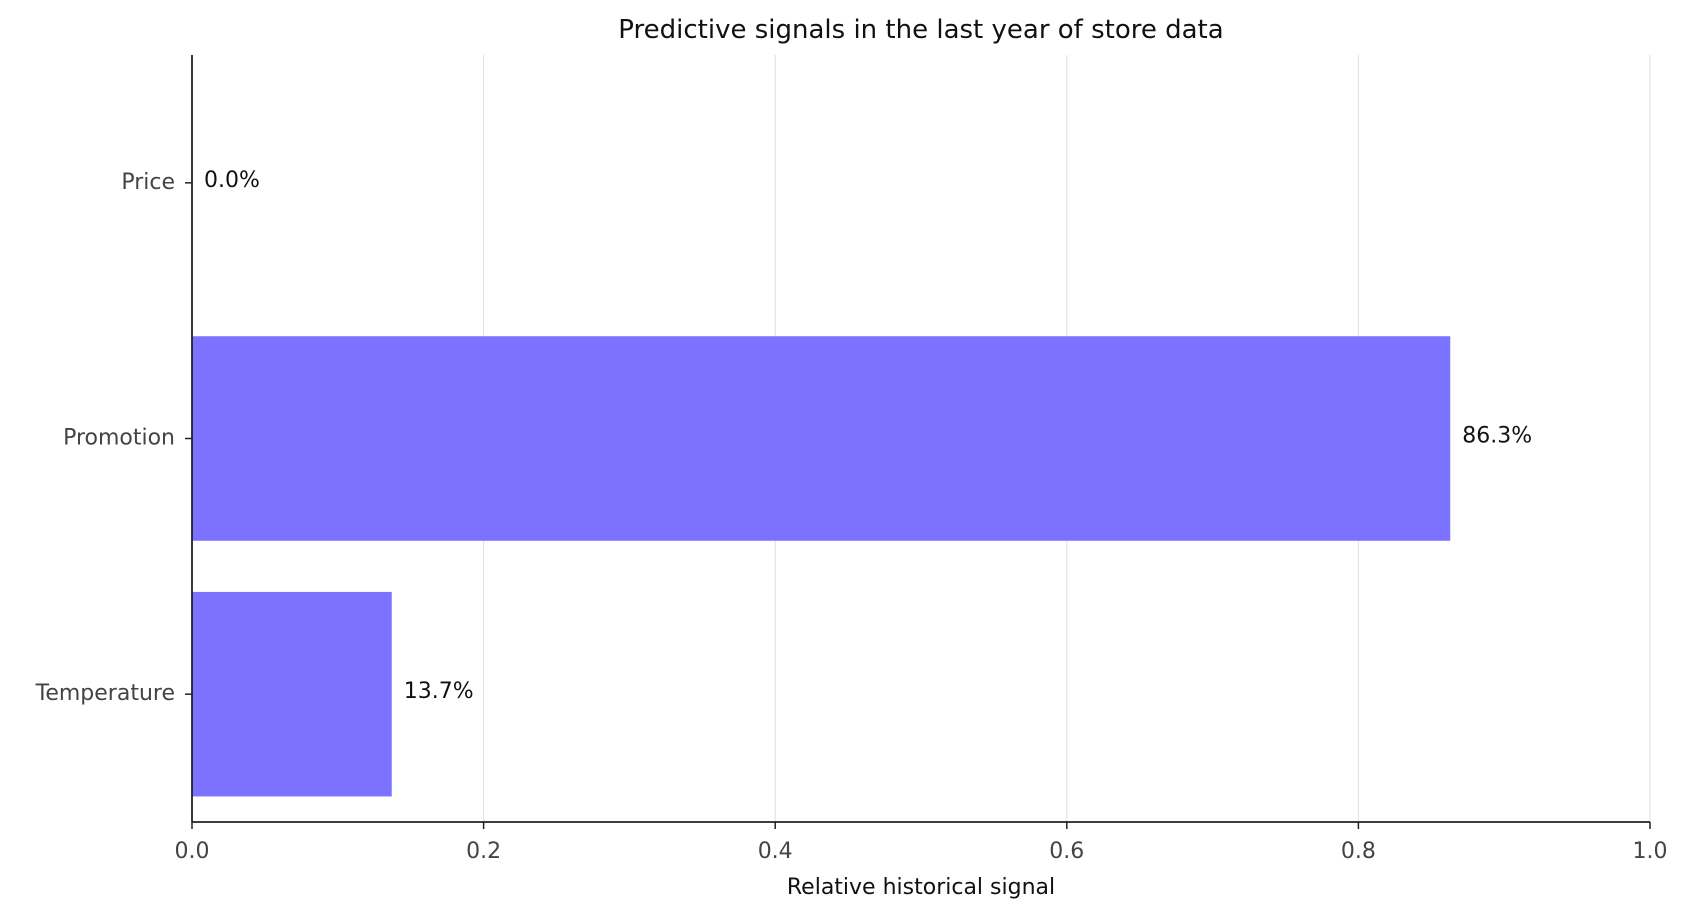  Describe the element at coordinates (1358, 851) in the screenshot. I see `x-tick-label: 0.8` at that location.